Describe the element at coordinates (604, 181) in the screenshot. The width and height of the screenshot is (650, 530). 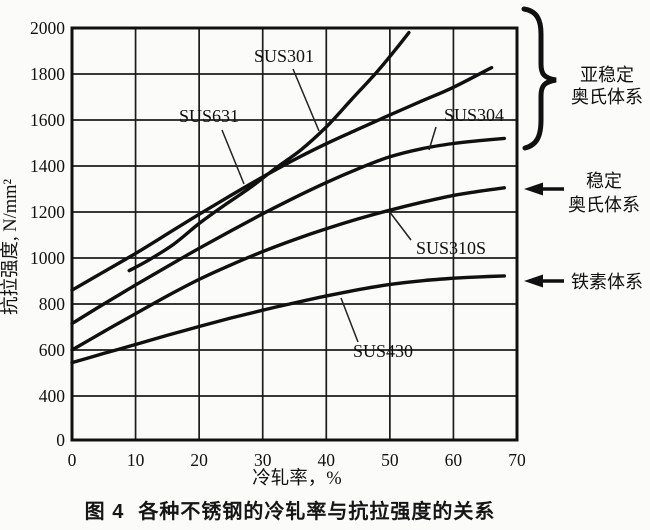
I see `annotation-text-稳定奥氏体系: 稳定` at that location.